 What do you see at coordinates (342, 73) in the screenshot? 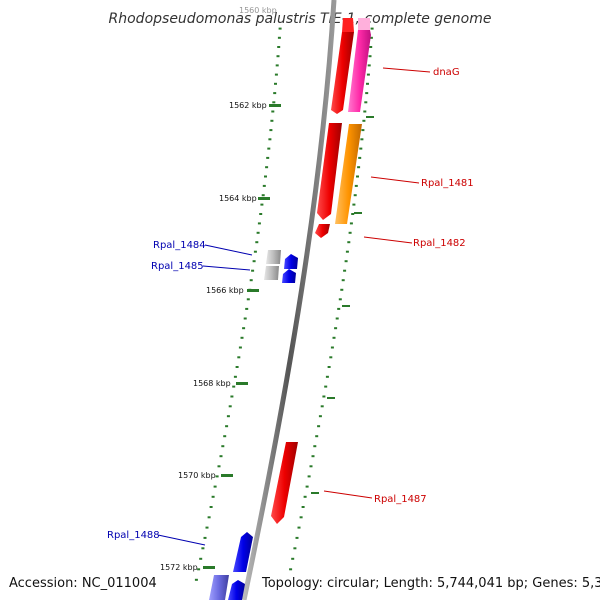
I see `gene-red-upper` at bounding box center [342, 73].